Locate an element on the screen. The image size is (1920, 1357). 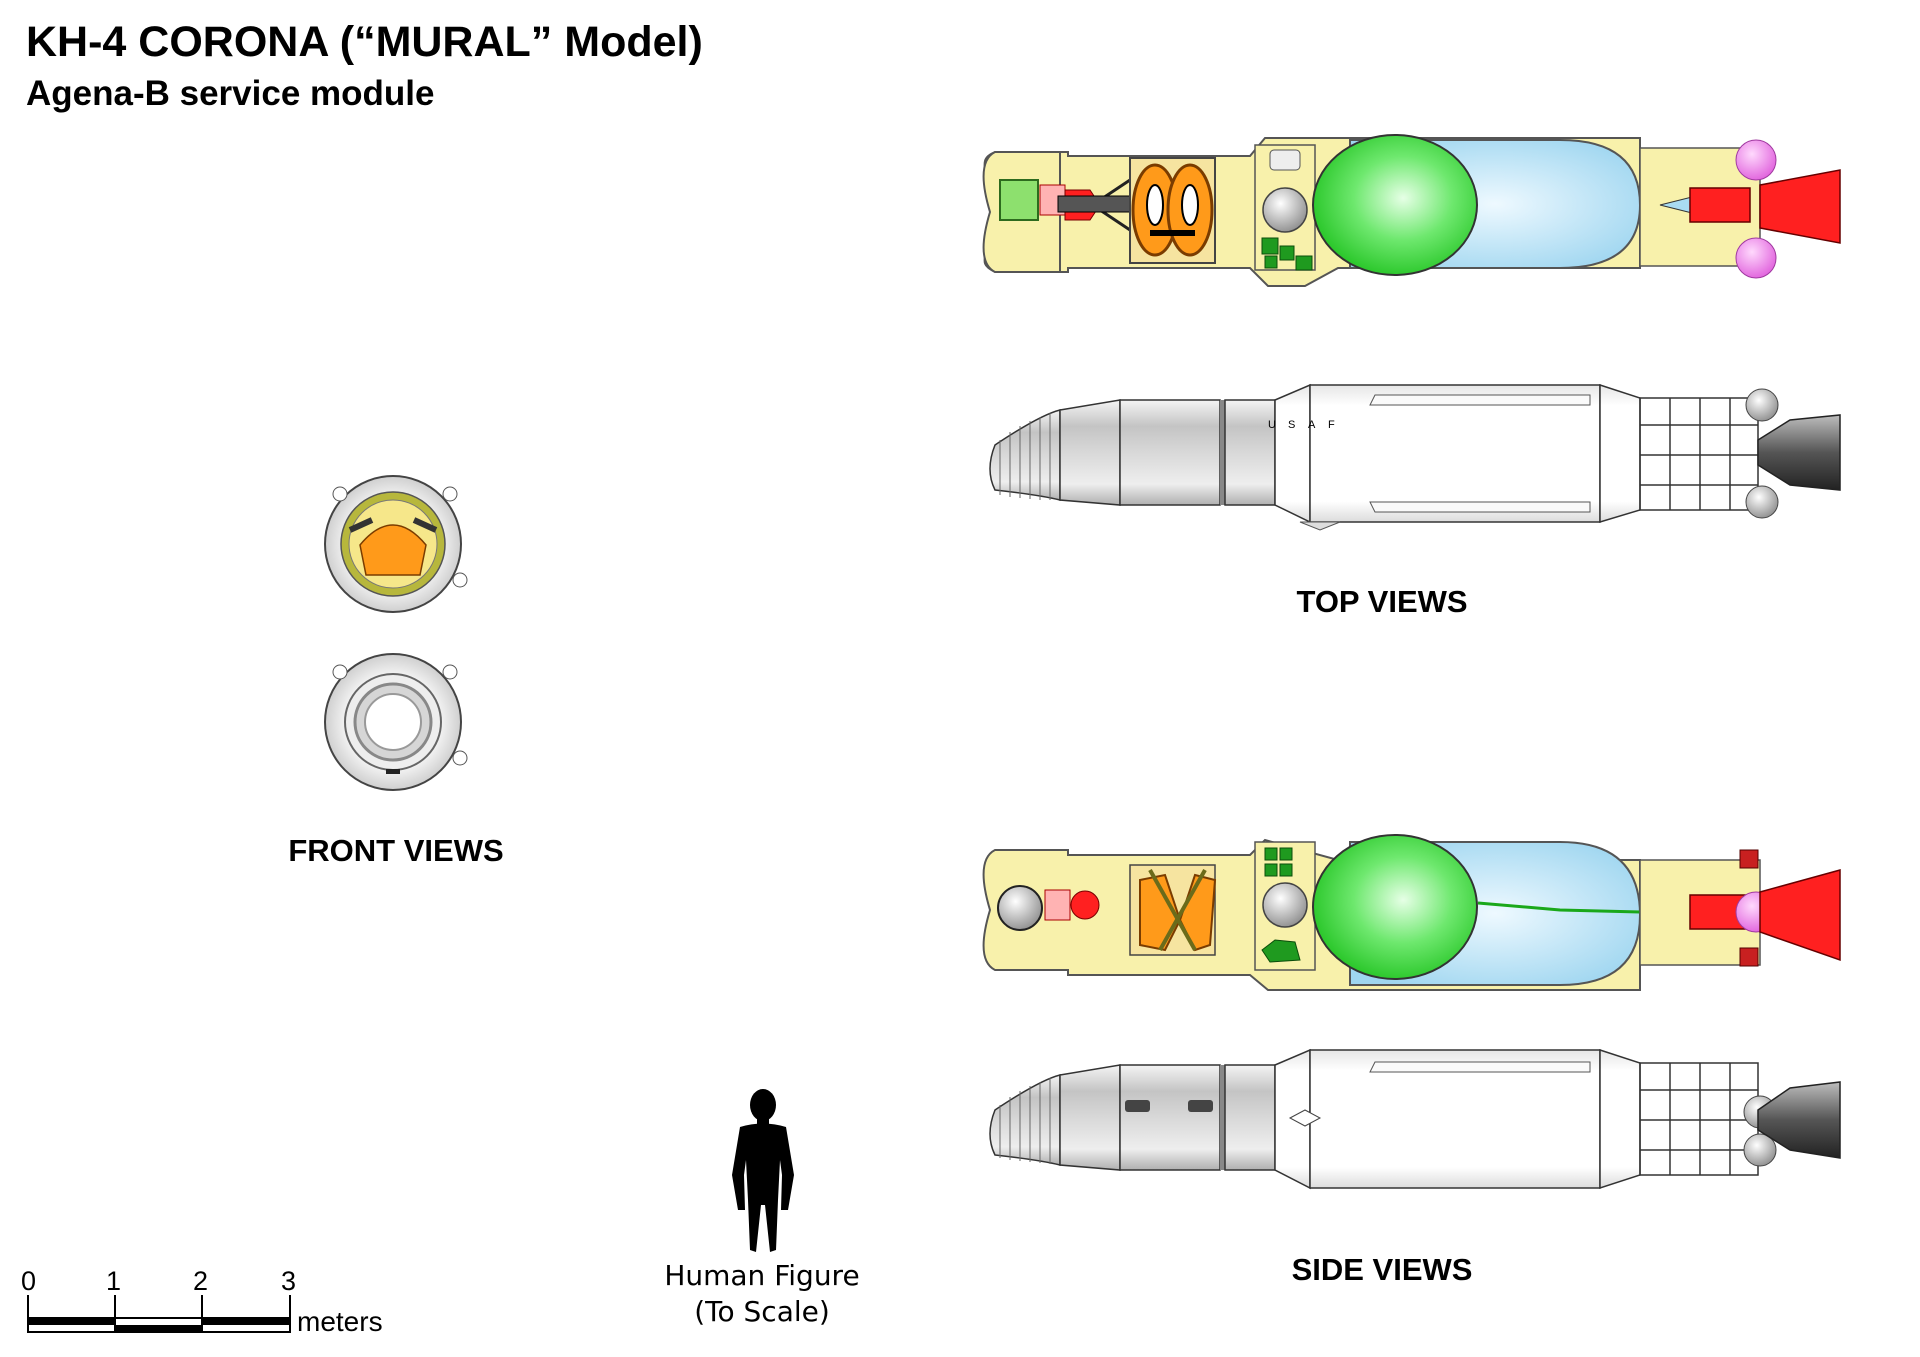
front-view-cutaway is located at coordinates (396, 544).